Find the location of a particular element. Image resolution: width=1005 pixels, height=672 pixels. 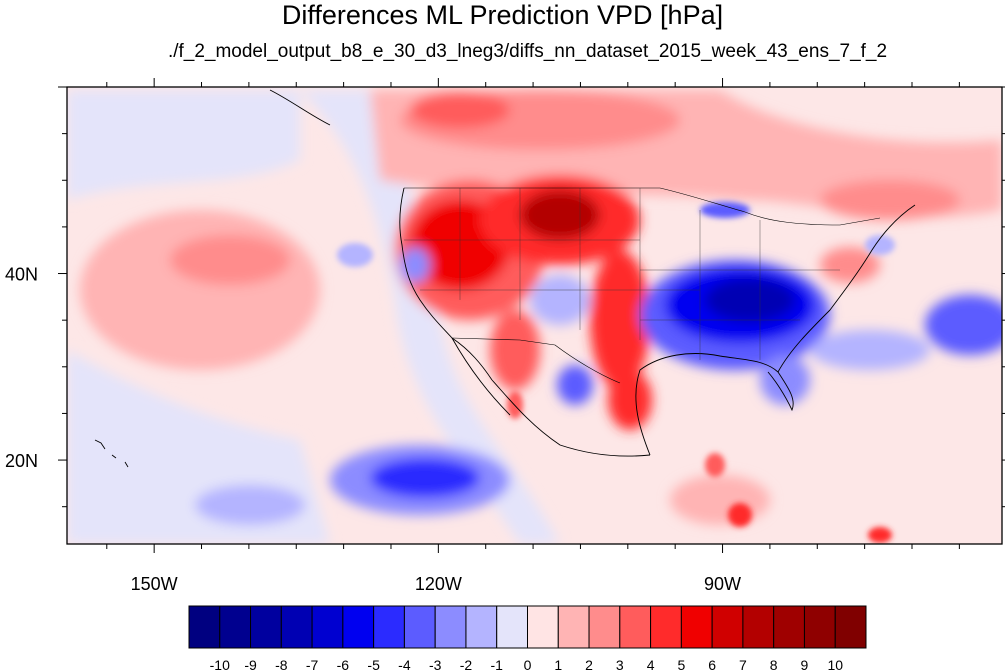

colorbar is located at coordinates (527, 627).